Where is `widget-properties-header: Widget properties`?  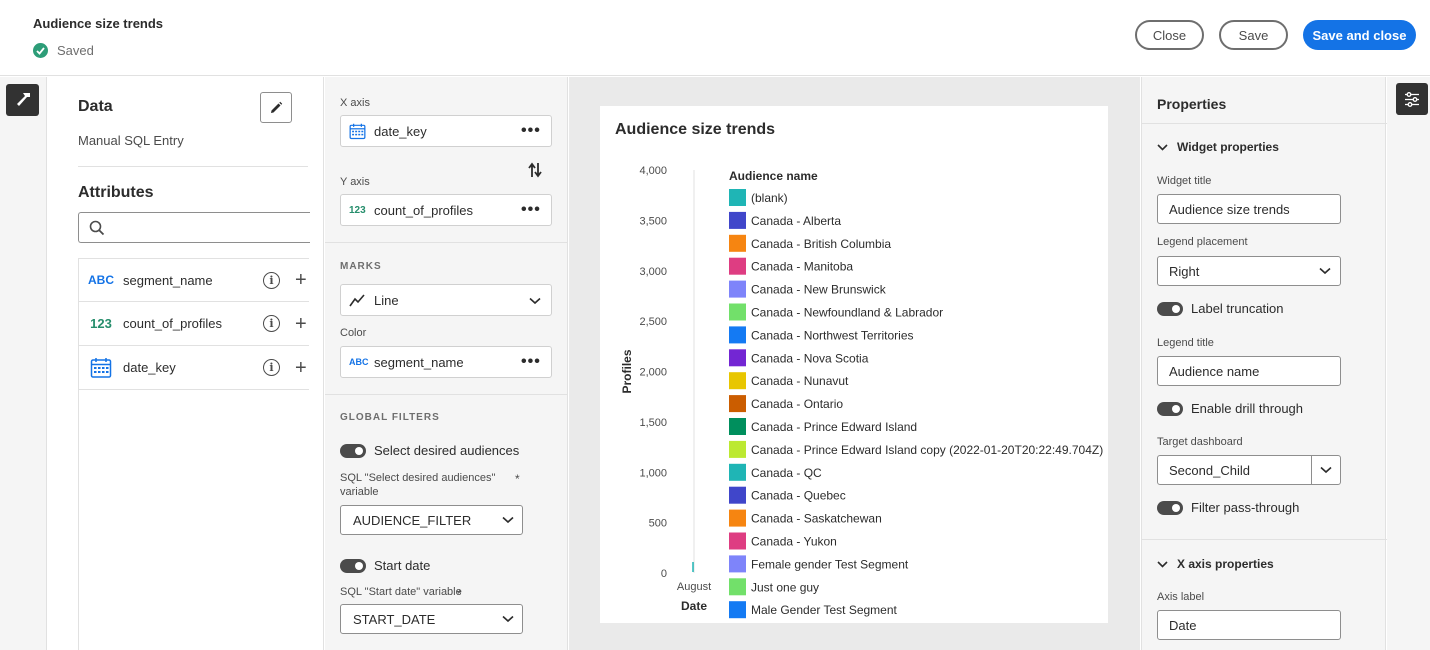 widget-properties-header: Widget properties is located at coordinates (1218, 147).